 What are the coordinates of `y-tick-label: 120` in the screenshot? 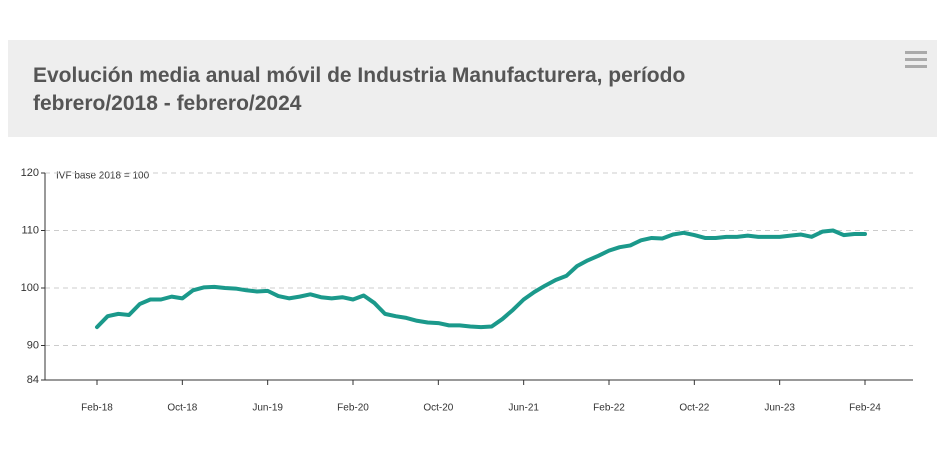 It's located at (30, 173).